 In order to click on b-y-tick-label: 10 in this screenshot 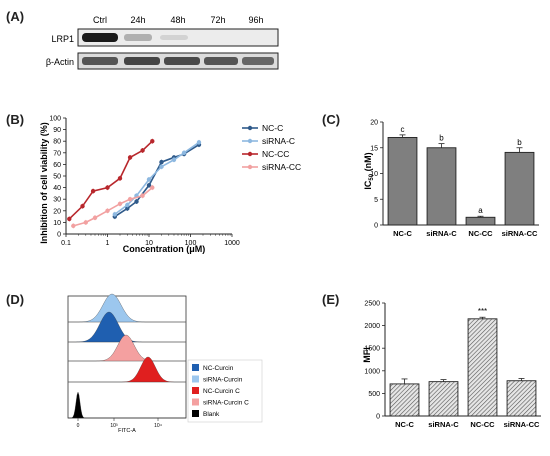, I will do `click(57, 223)`.